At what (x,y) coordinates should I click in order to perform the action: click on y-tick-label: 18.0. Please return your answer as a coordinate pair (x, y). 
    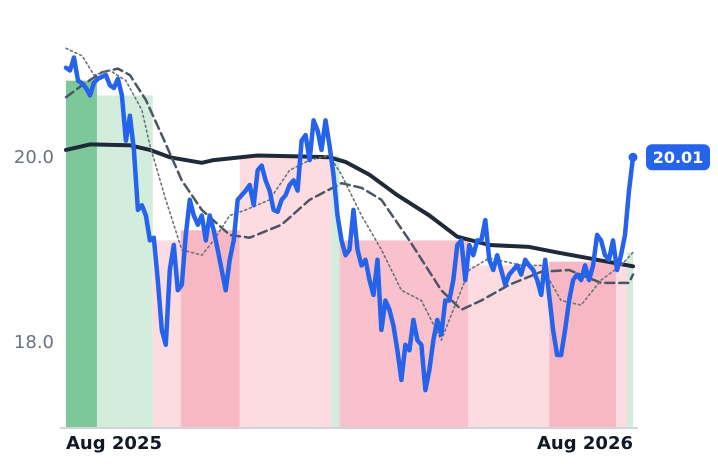
    Looking at the image, I should click on (34, 342).